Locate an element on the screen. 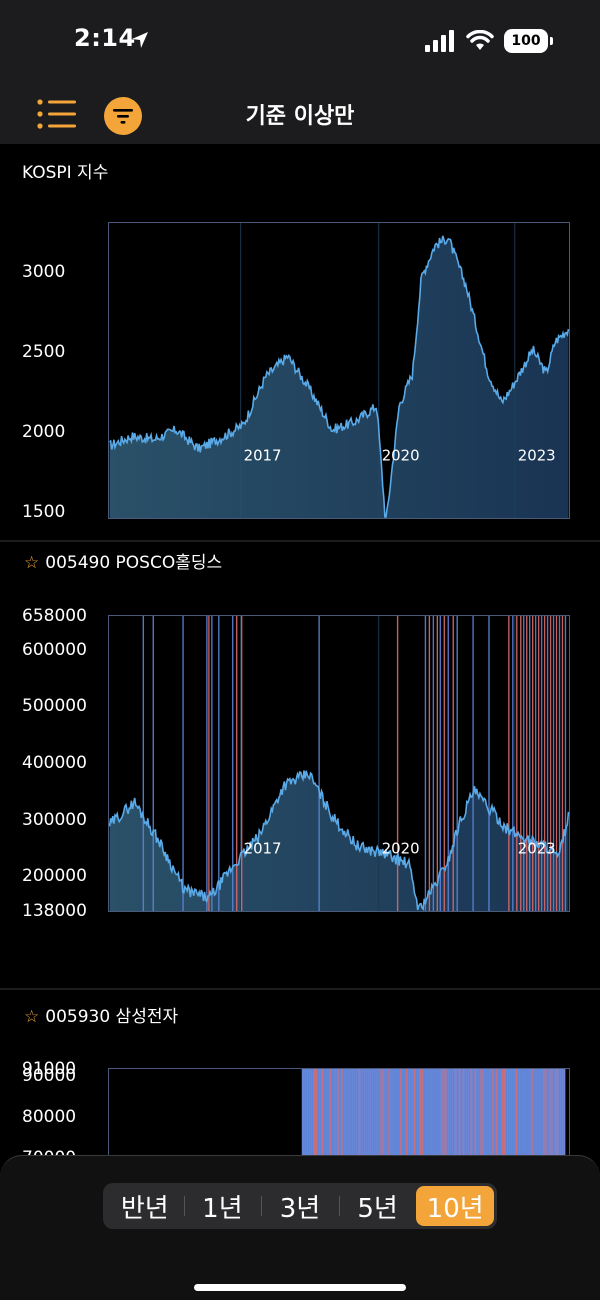  filter-icon is located at coordinates (123, 116).